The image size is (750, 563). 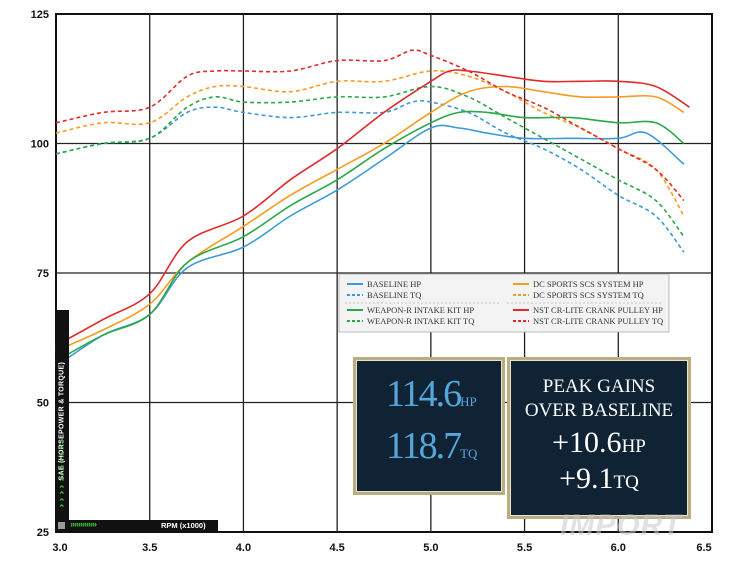 What do you see at coordinates (430, 548) in the screenshot?
I see `x-tick-label: 5.0` at bounding box center [430, 548].